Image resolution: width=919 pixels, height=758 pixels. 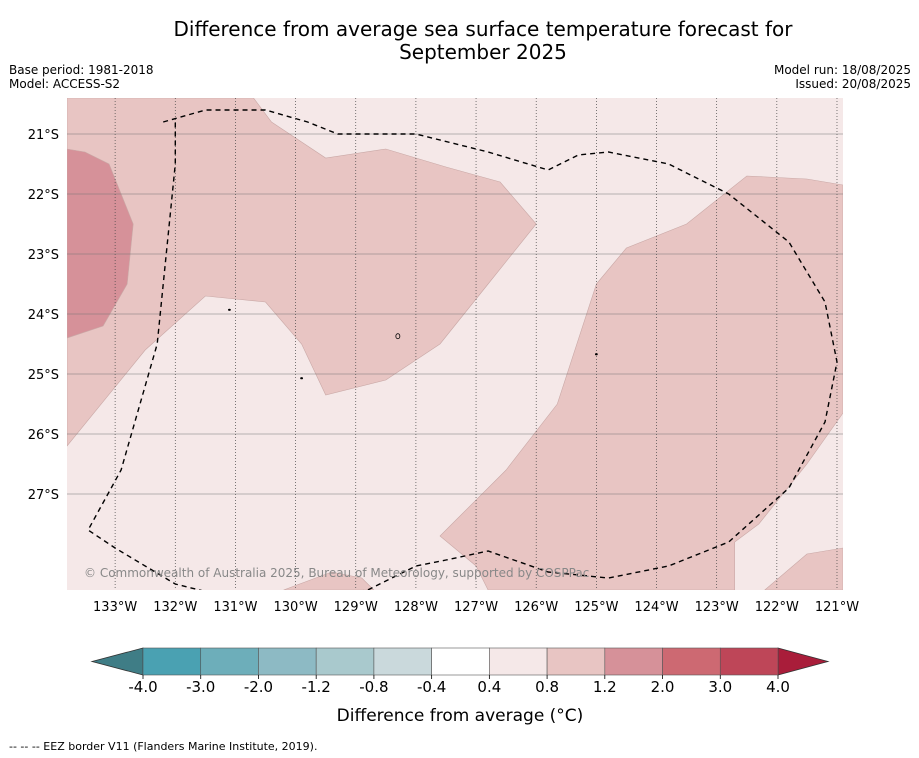 I want to click on longitude-tick-label: 128°W, so click(x=416, y=607).